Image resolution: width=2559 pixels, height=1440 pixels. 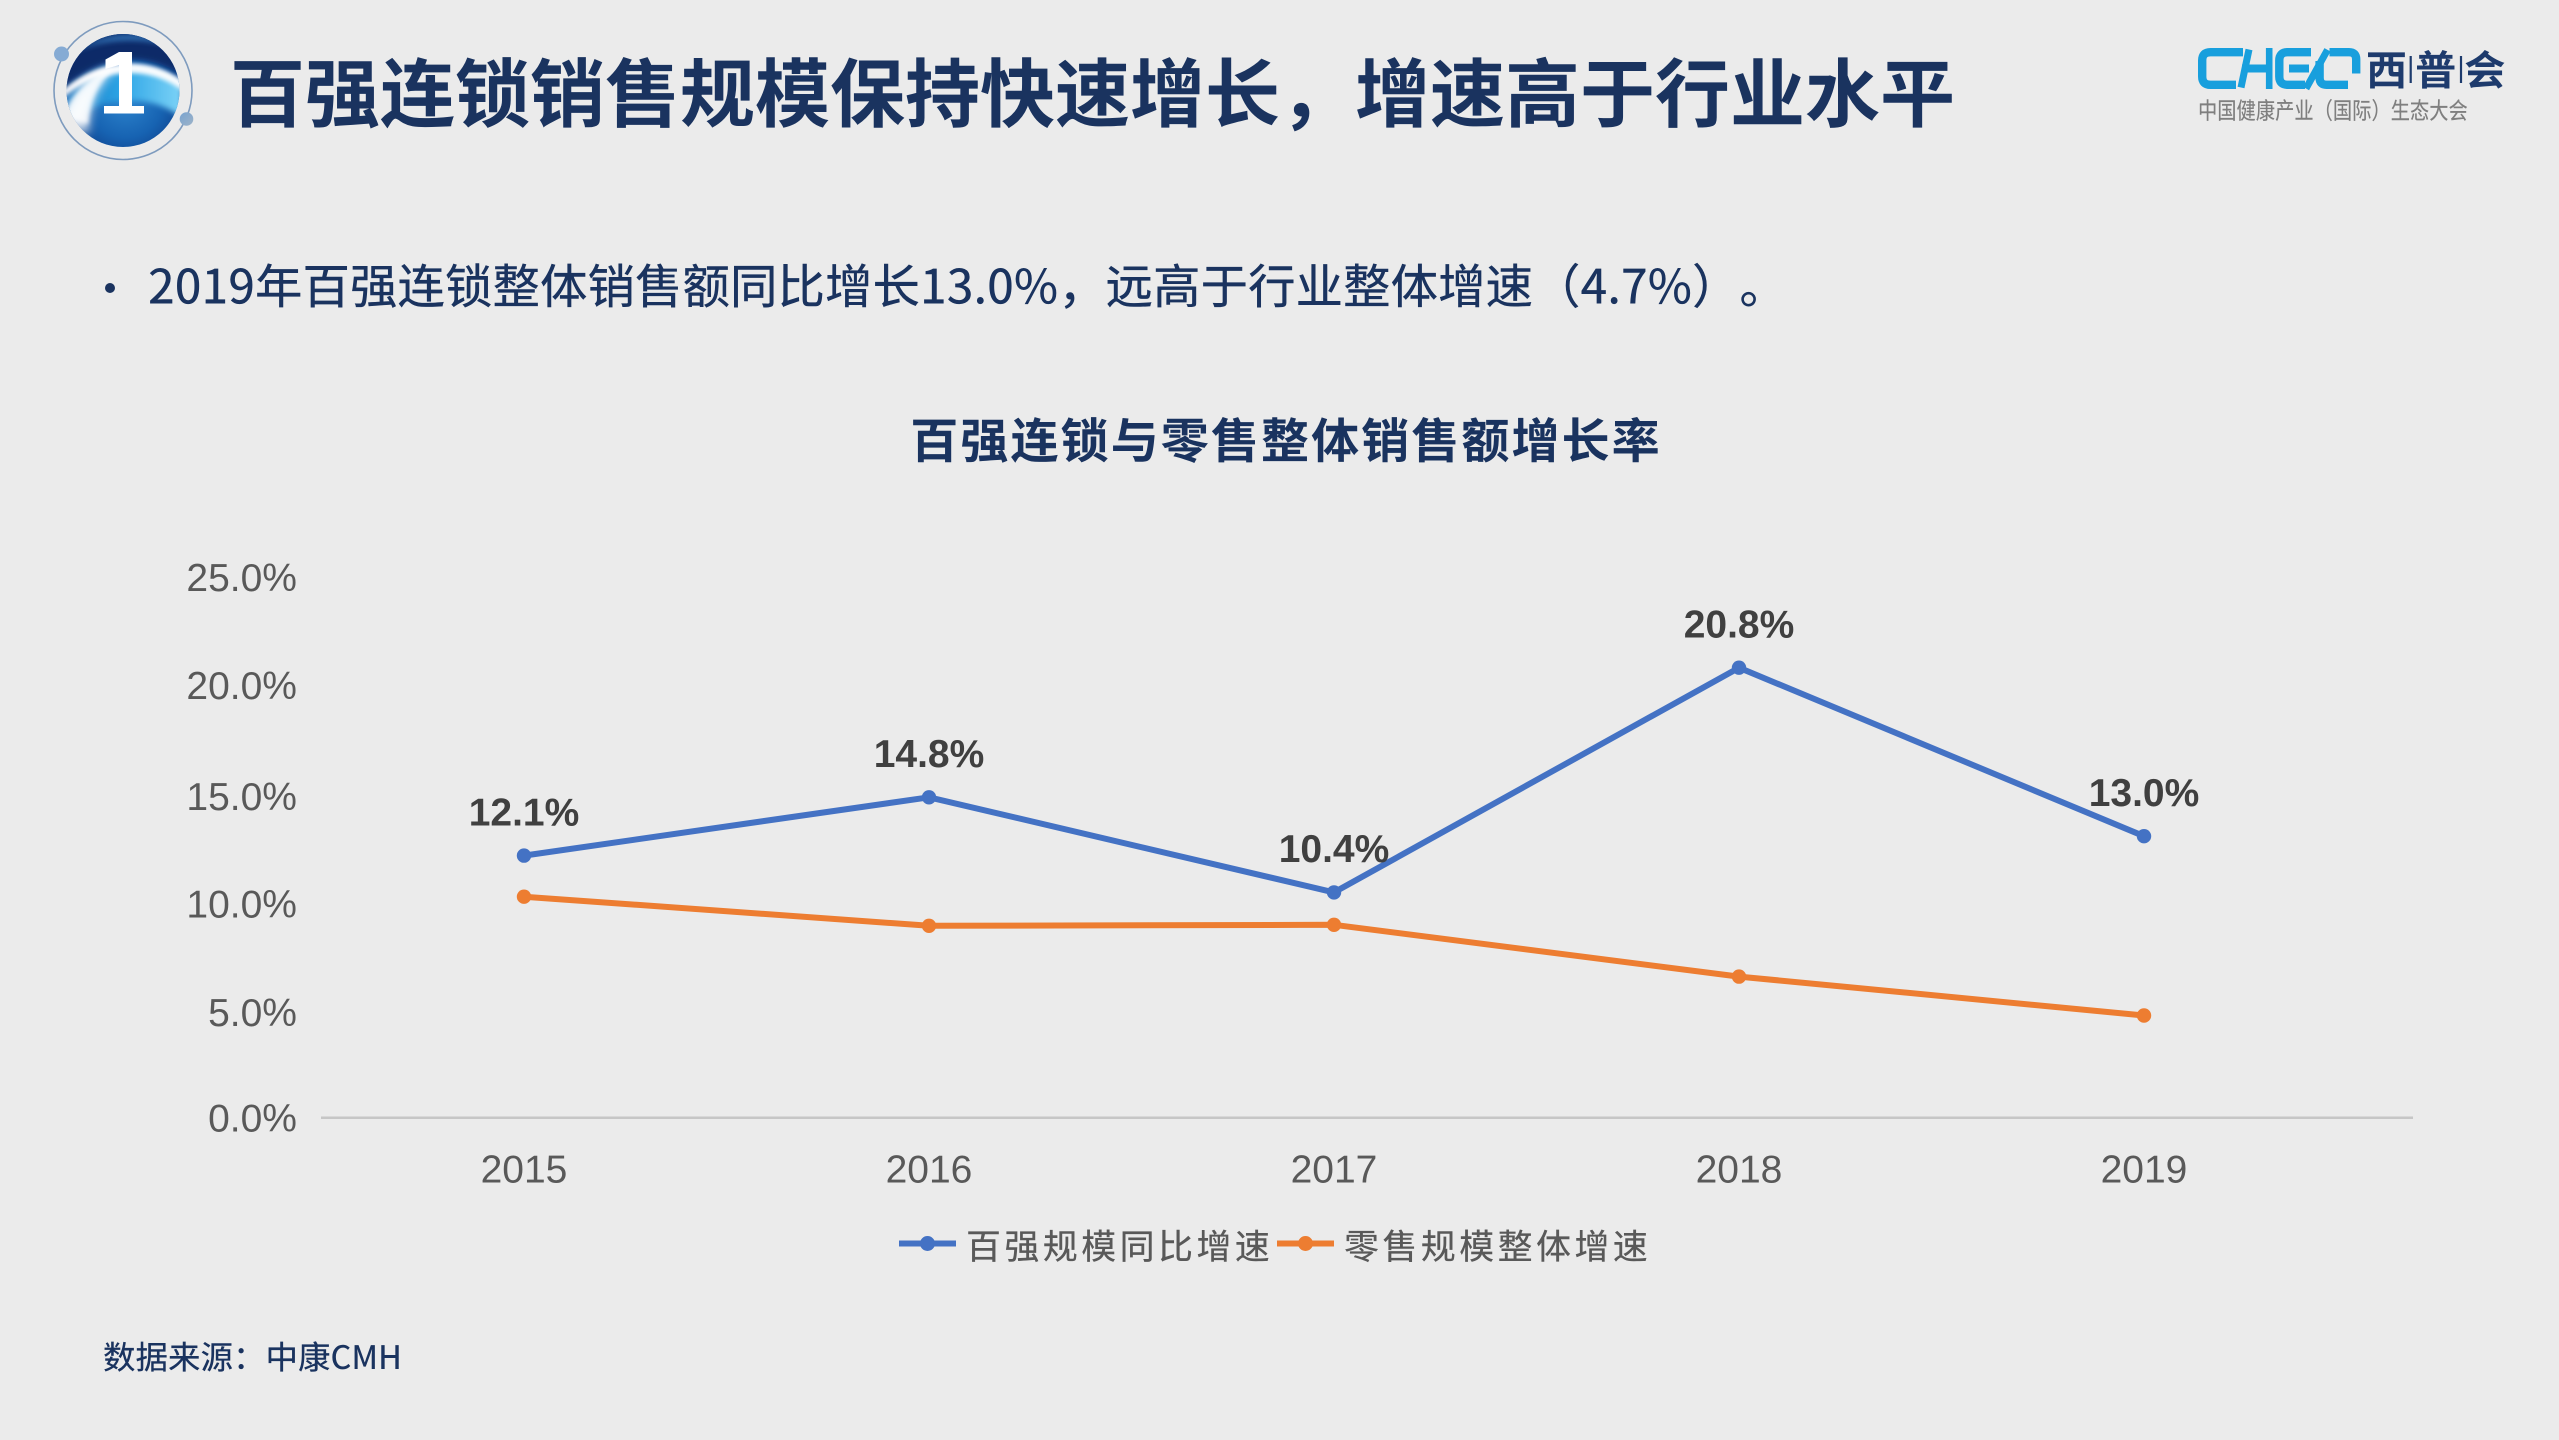 I want to click on svg-text: 2017, so click(x=1334, y=1170).